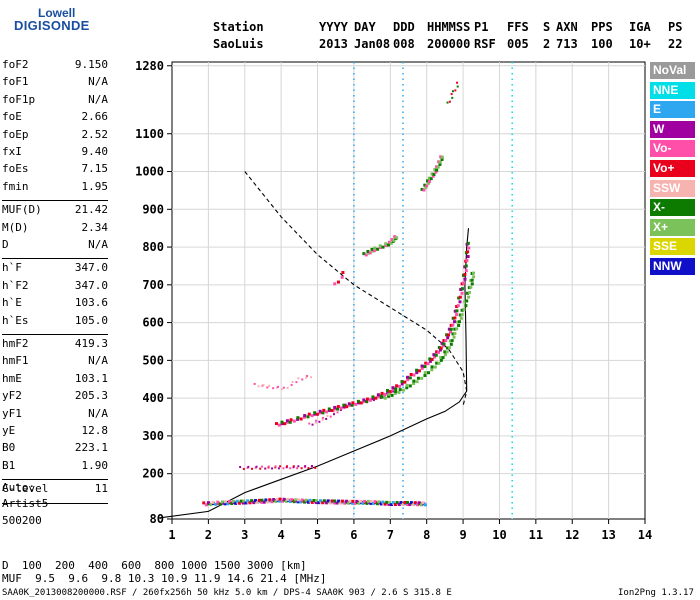 The width and height of the screenshot is (700, 600). What do you see at coordinates (481, 27) in the screenshot?
I see `hdr-label-5: P1` at bounding box center [481, 27].